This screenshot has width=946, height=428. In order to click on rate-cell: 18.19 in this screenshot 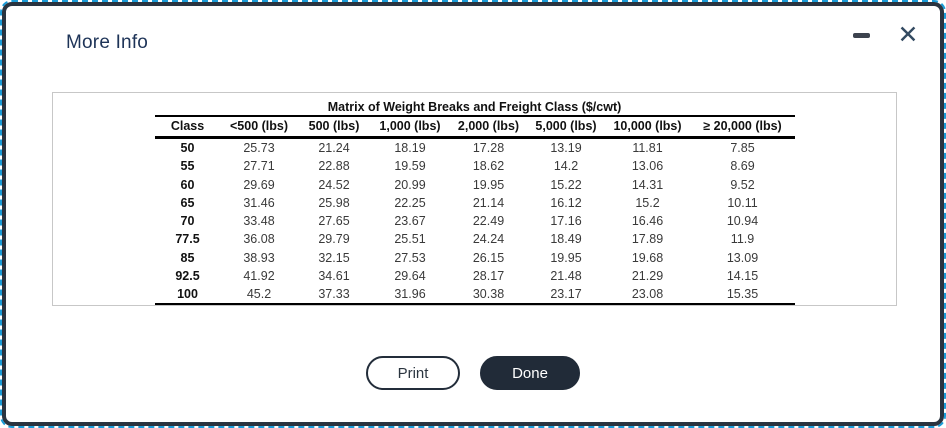, I will do `click(410, 148)`.